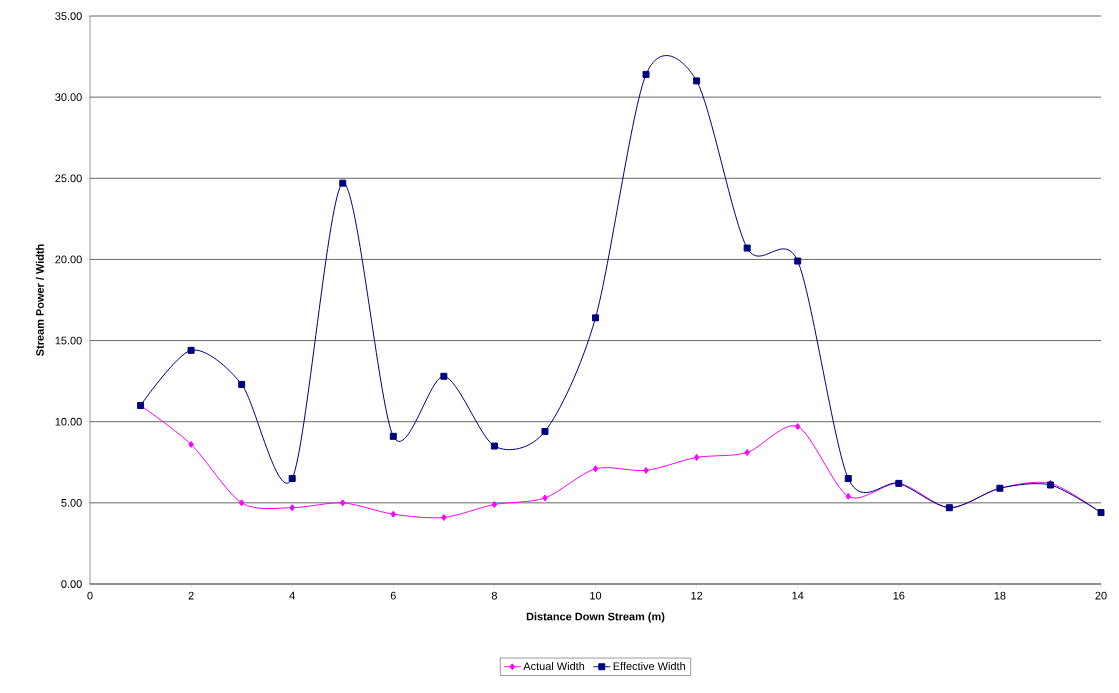 This screenshot has height=693, width=1119. What do you see at coordinates (71, 502) in the screenshot?
I see `y-tick-label: 5.00` at bounding box center [71, 502].